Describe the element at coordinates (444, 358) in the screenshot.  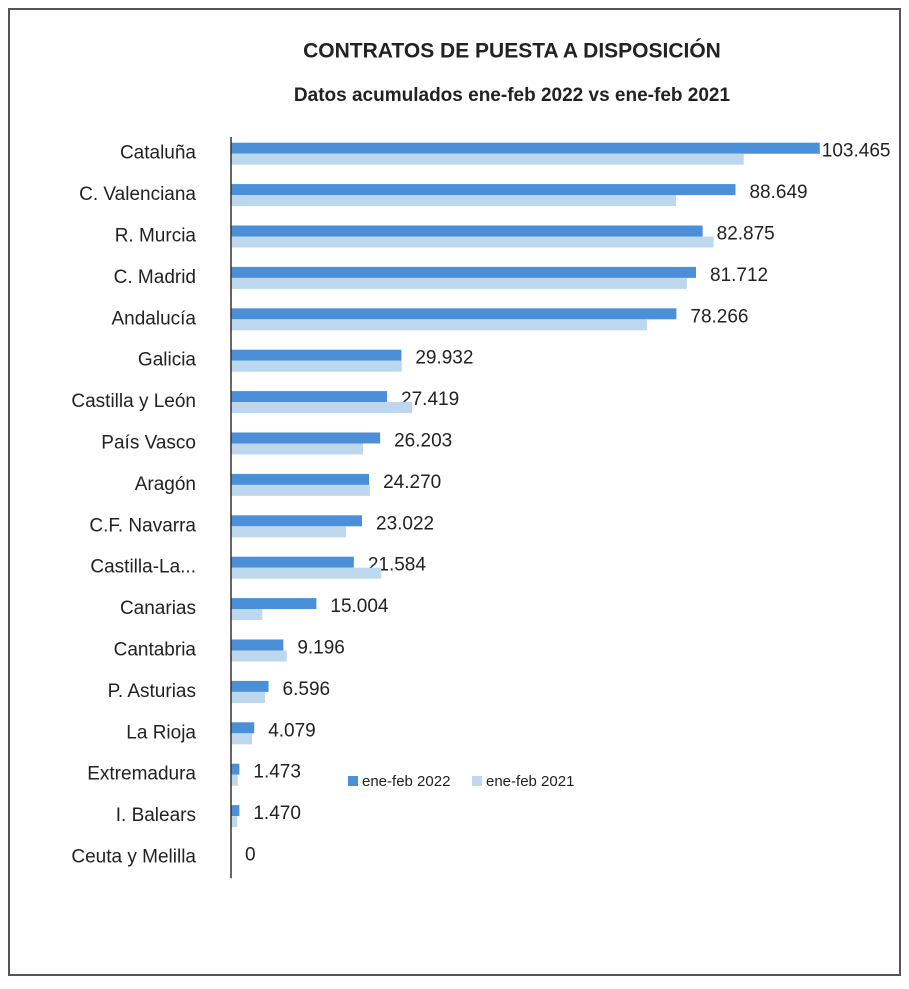
I see `value-label: 29.932` at that location.